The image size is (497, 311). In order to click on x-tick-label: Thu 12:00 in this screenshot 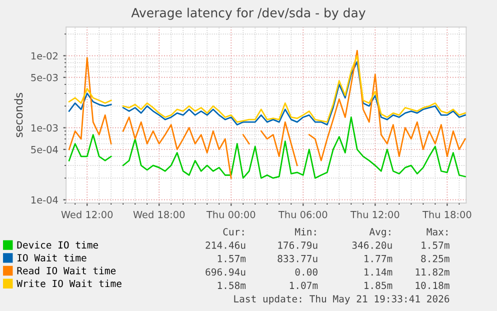, I will do `click(375, 214)`.